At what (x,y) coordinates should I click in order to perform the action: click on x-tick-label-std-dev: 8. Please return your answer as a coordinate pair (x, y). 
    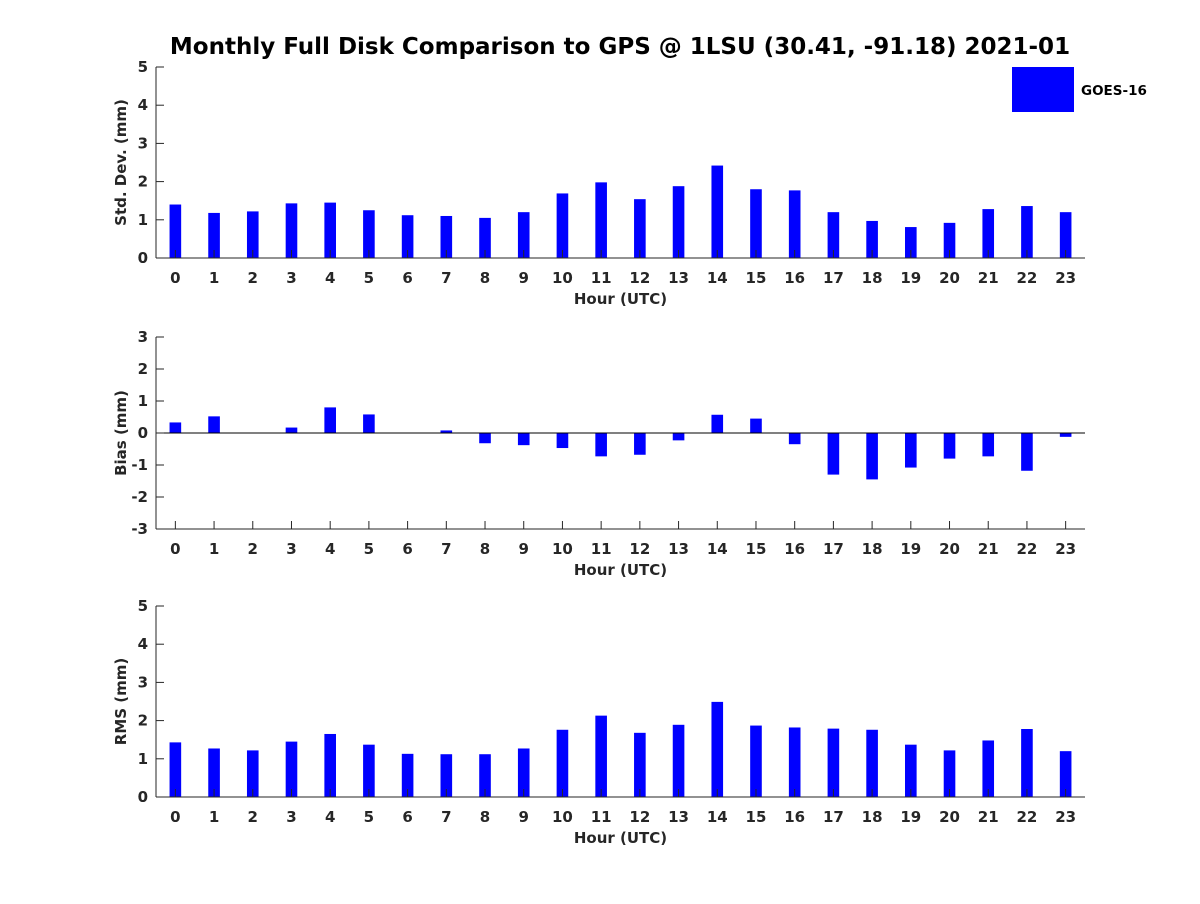
    Looking at the image, I should click on (485, 278).